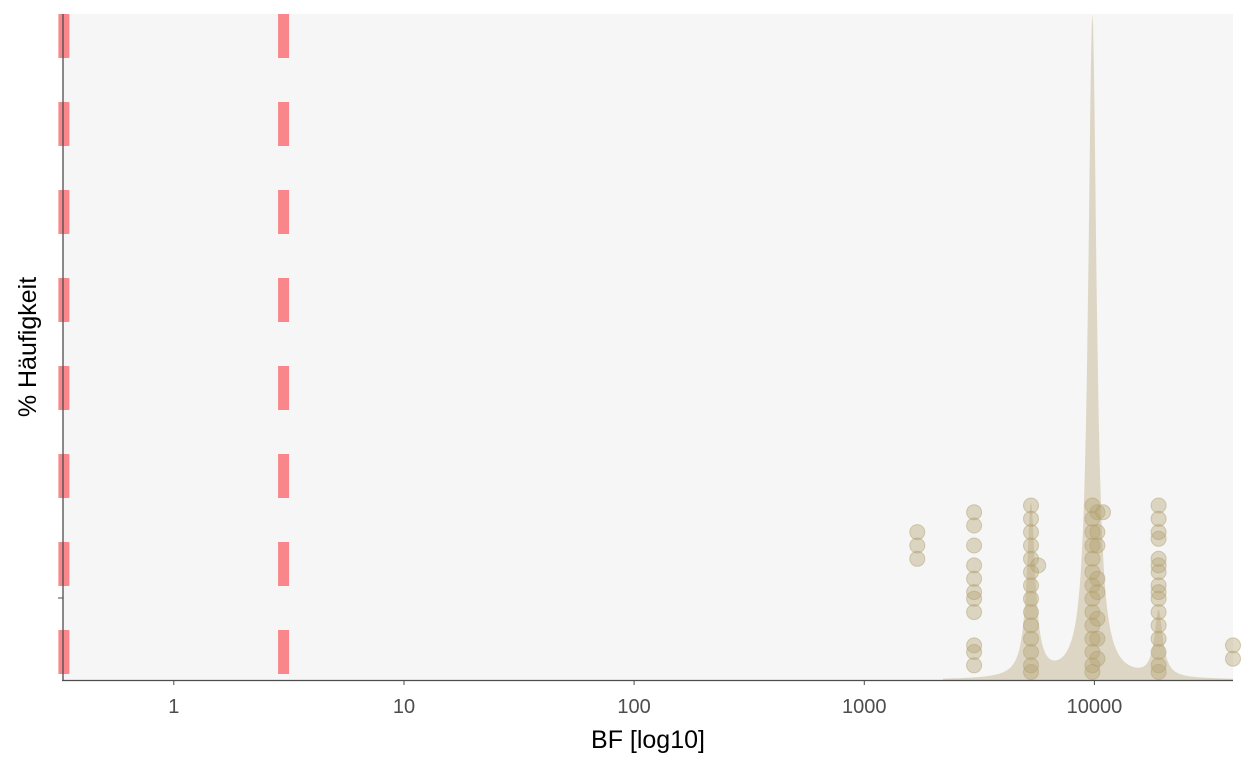 The image size is (1248, 768). Describe the element at coordinates (1075, 588) in the screenshot. I see `points-layer` at that location.